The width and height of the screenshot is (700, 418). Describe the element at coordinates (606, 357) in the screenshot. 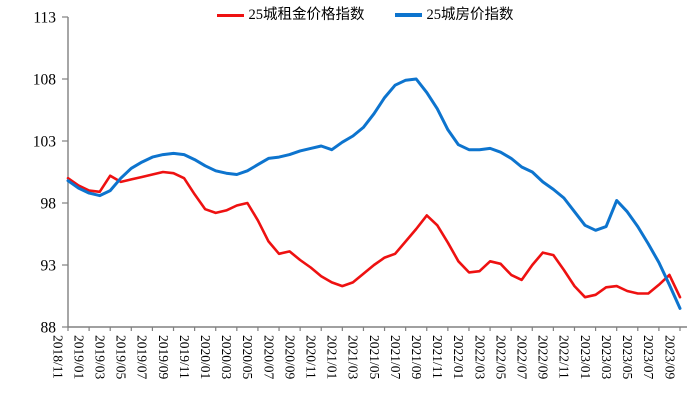

I see `x-axis-tick-label: 2023/03` at that location.